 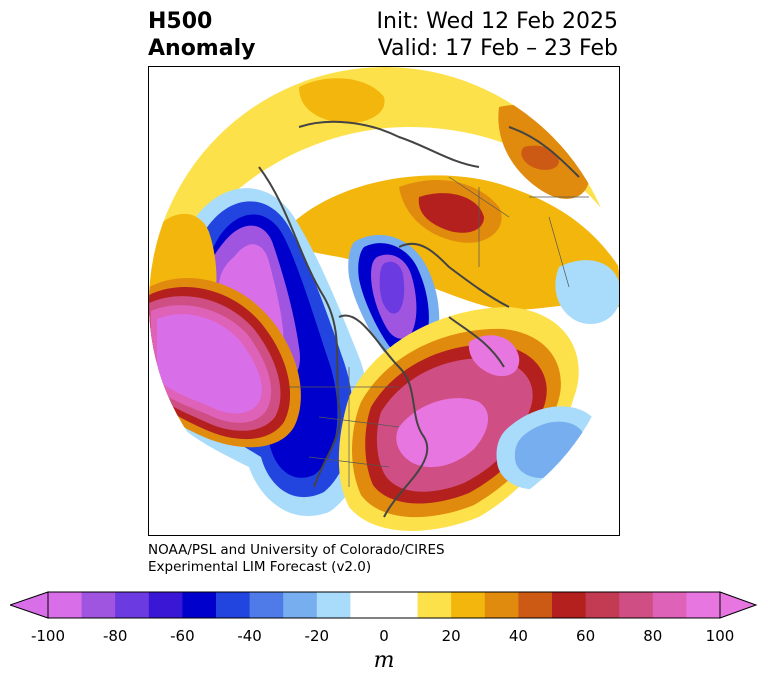 I want to click on positive-band-north, so click(x=449, y=242).